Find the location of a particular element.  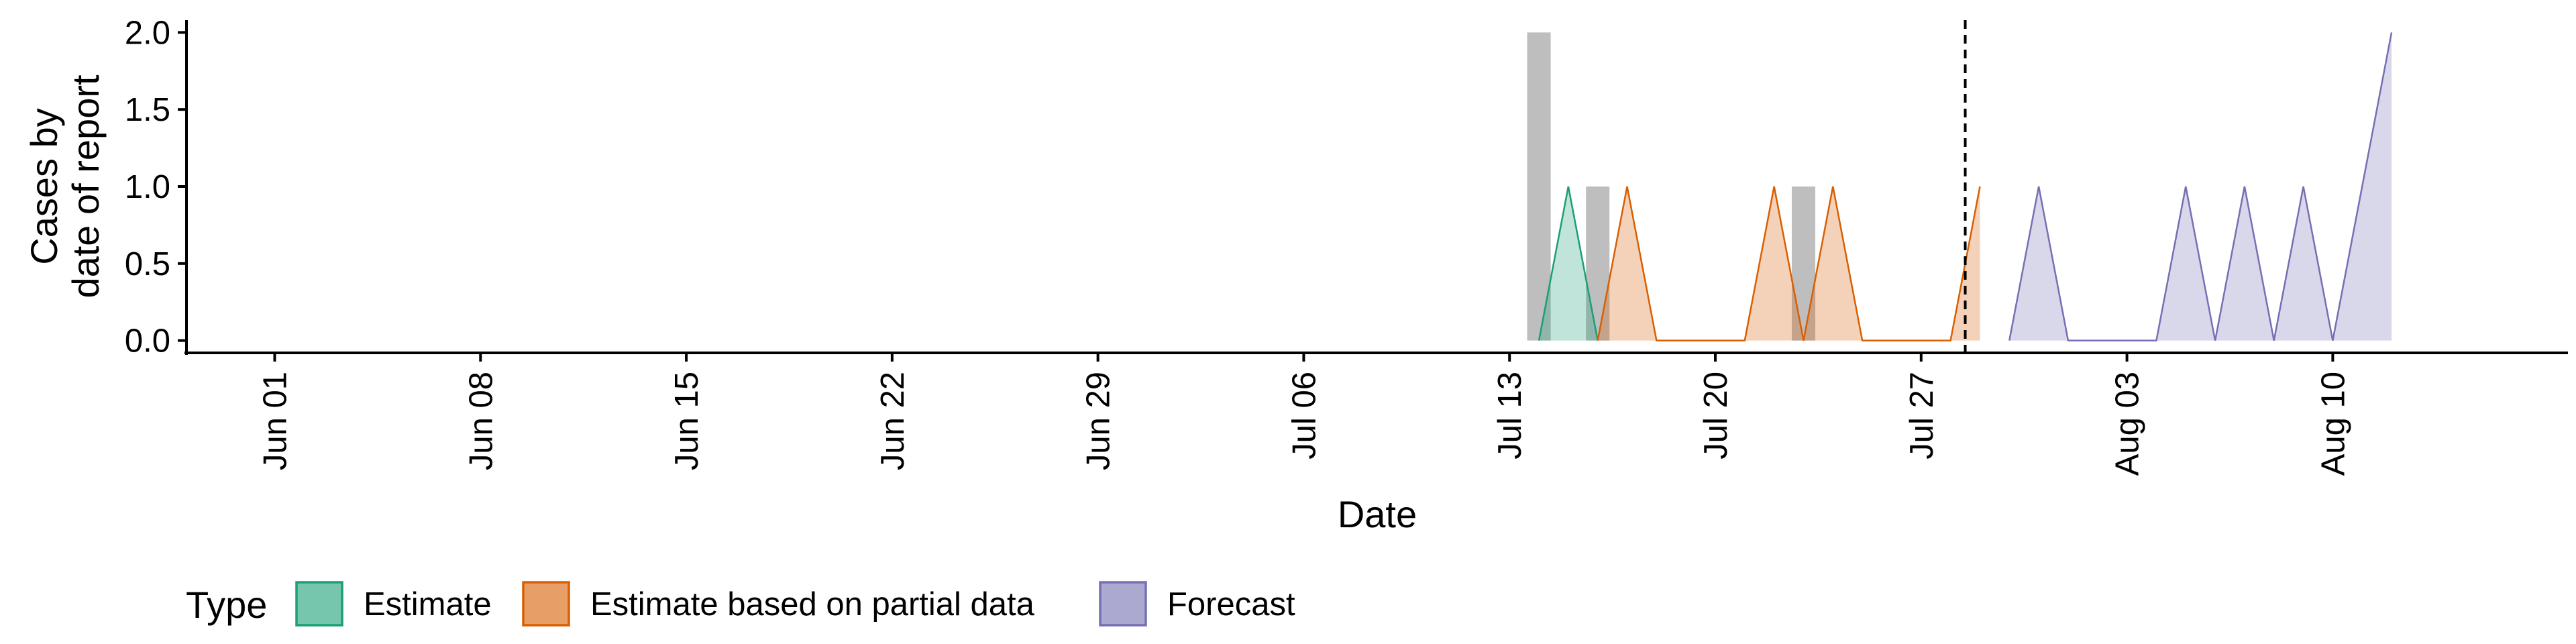

legend-label: Forecast is located at coordinates (1231, 604).